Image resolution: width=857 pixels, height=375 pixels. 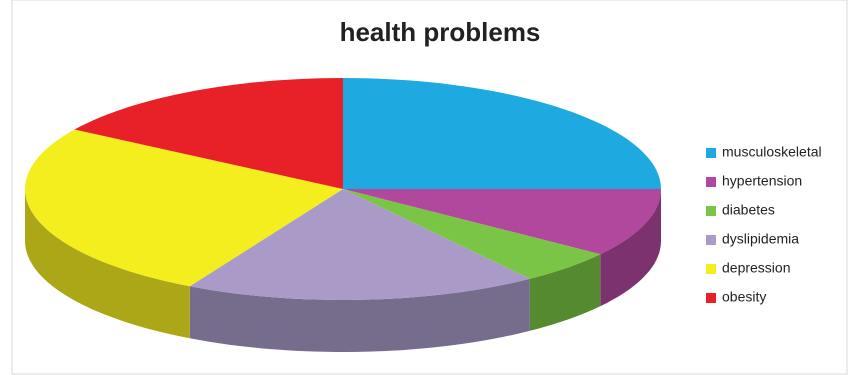 What do you see at coordinates (760, 239) in the screenshot?
I see `legend-label: dyslipidemia` at bounding box center [760, 239].